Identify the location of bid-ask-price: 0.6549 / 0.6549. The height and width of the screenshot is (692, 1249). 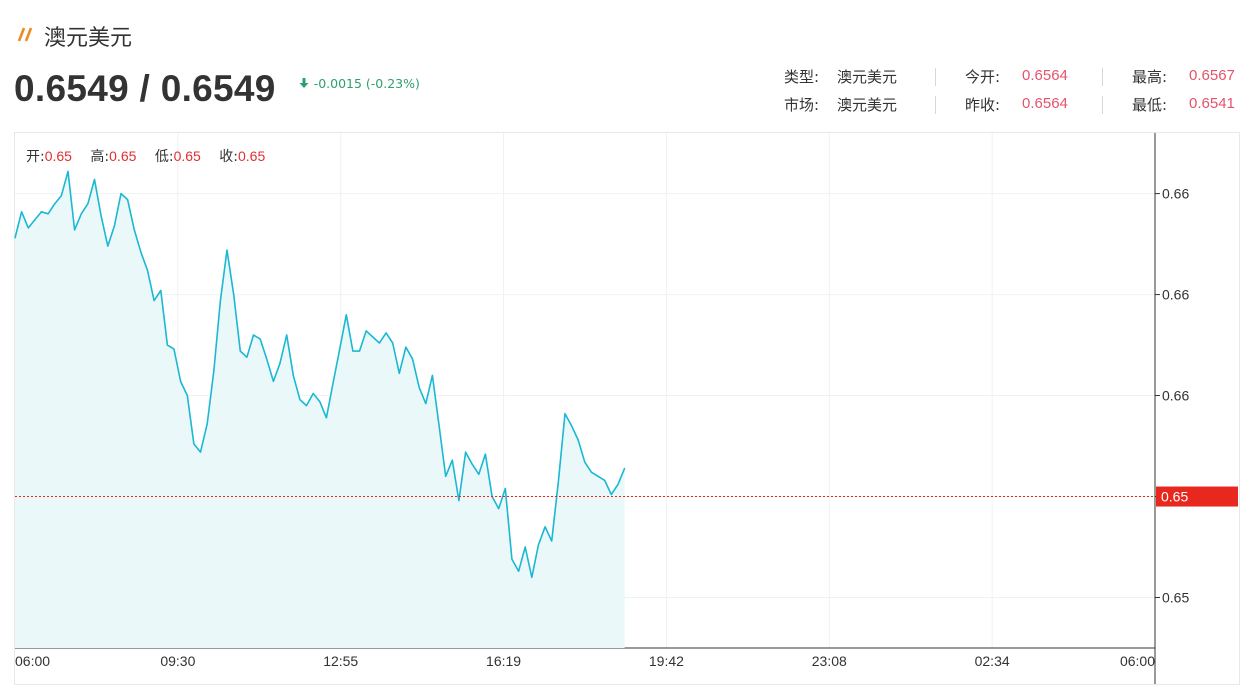
(145, 88).